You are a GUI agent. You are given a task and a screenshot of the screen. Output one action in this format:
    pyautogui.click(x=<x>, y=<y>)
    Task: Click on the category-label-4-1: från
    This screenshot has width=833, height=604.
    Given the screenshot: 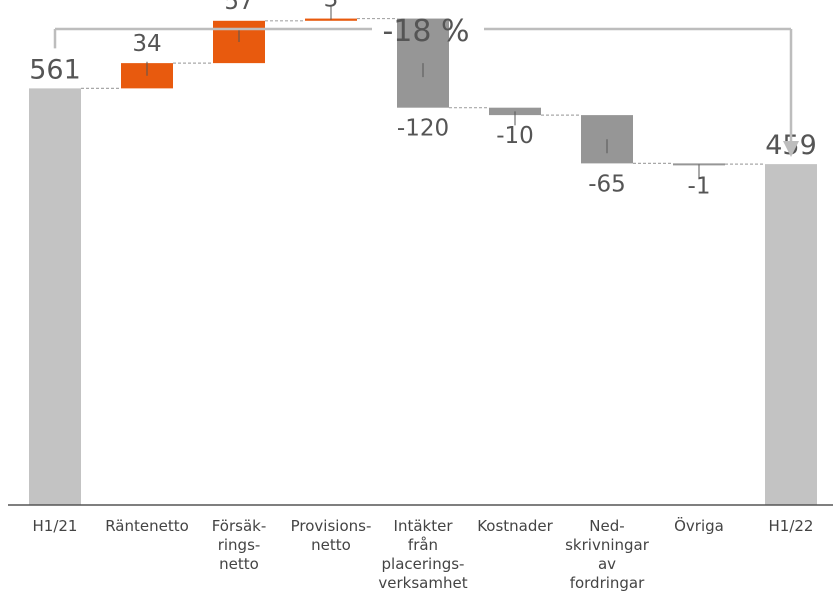 What is the action you would take?
    pyautogui.click(x=423, y=545)
    